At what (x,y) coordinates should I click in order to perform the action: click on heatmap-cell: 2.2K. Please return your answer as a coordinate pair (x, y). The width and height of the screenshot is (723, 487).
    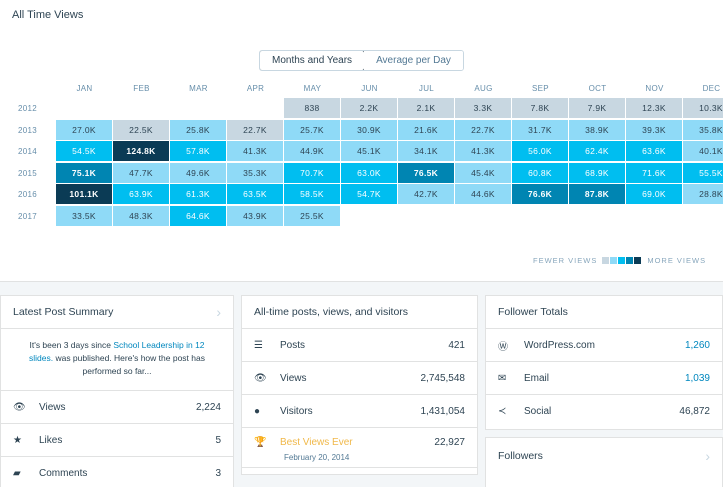
    Looking at the image, I should click on (369, 108).